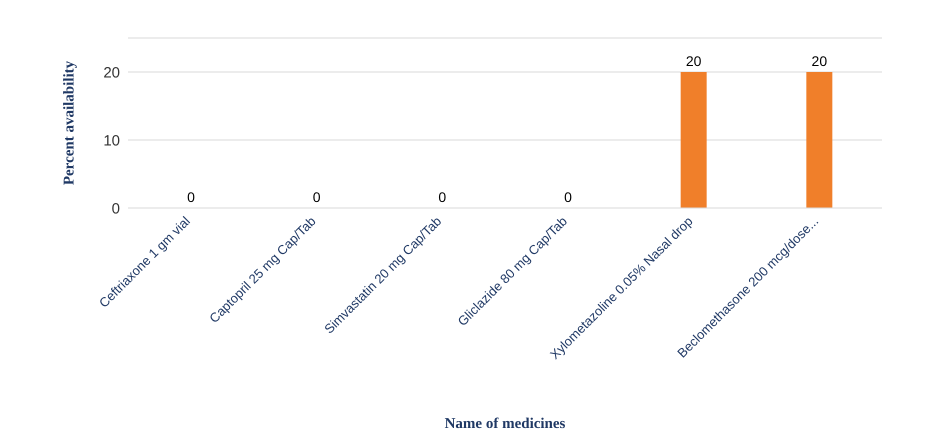 The width and height of the screenshot is (930, 446). Describe the element at coordinates (69, 123) in the screenshot. I see `y-axis-title: Percent availability` at that location.